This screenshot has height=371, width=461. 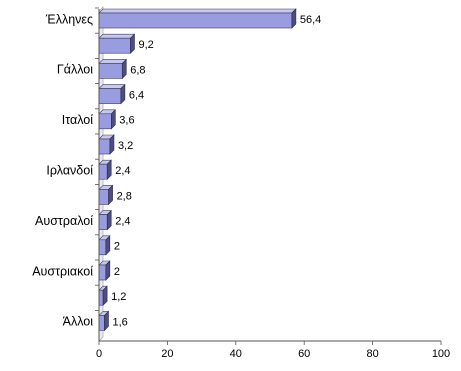 I want to click on value-label: 6,4, so click(x=136, y=96).